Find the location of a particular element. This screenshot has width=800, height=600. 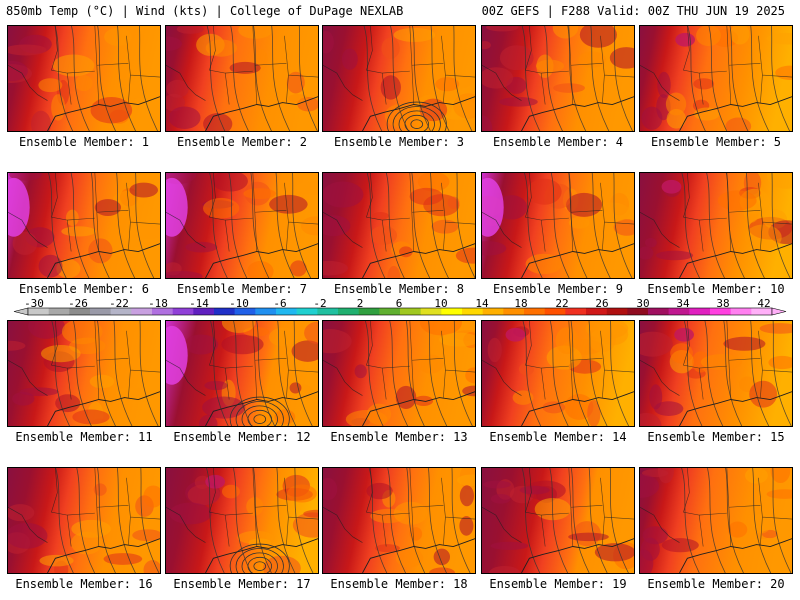

ensemble-member-label: Ensemble Member: 18 is located at coordinates (399, 584).